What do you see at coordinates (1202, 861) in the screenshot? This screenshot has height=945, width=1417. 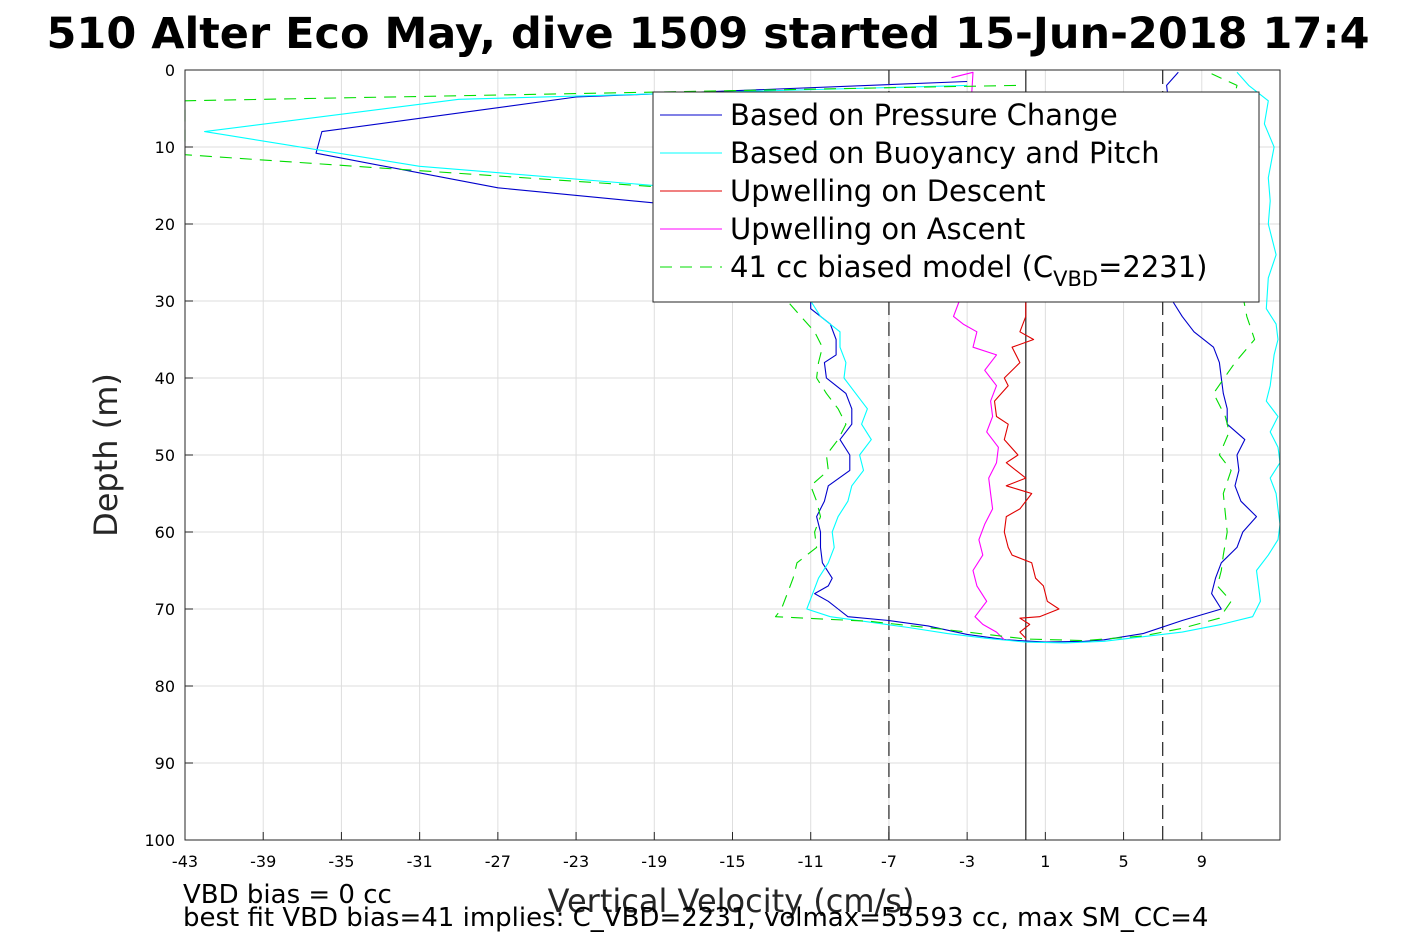 I see `x-tick-label: 9` at bounding box center [1202, 861].